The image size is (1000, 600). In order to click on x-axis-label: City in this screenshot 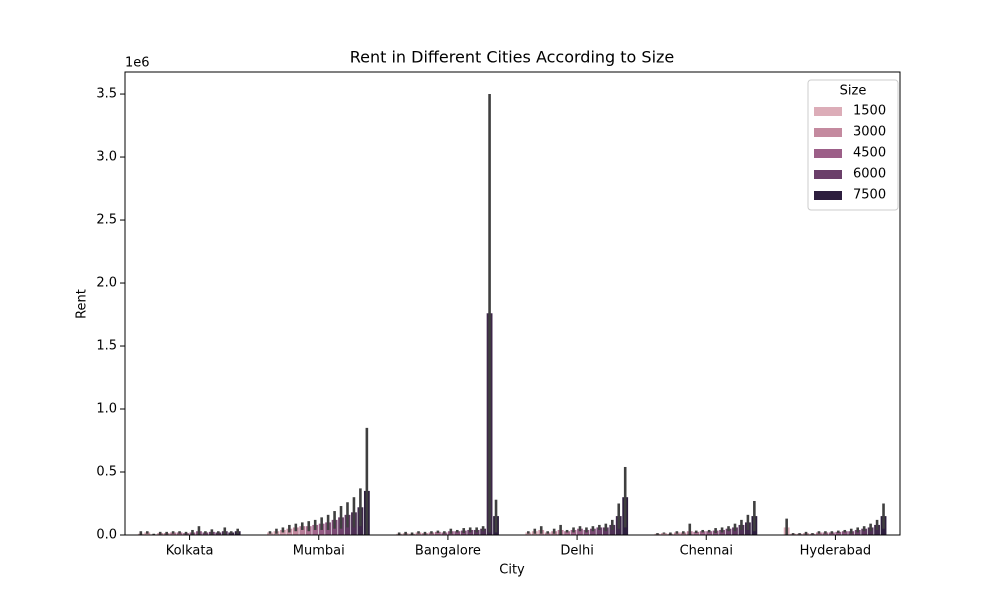, I will do `click(512, 570)`.